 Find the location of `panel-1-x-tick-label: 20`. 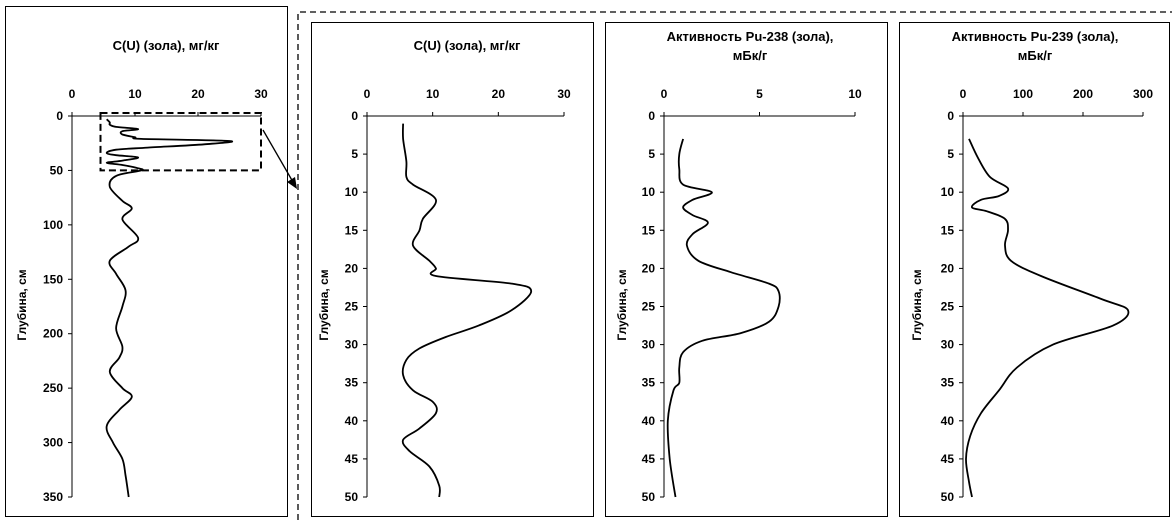

panel-1-x-tick-label: 20 is located at coordinates (198, 94).